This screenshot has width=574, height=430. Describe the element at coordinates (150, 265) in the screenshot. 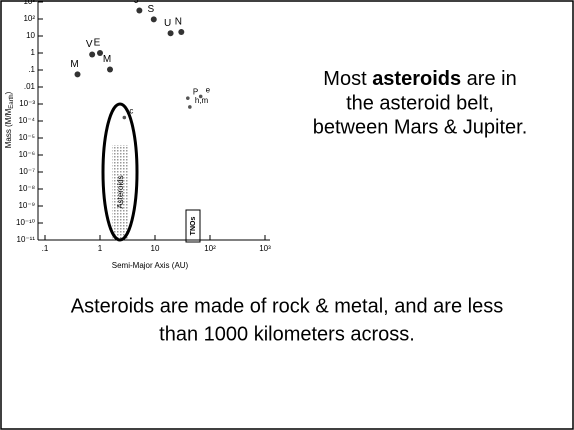

I see `x-axis-label: Semi-Major Axis (AU)` at that location.